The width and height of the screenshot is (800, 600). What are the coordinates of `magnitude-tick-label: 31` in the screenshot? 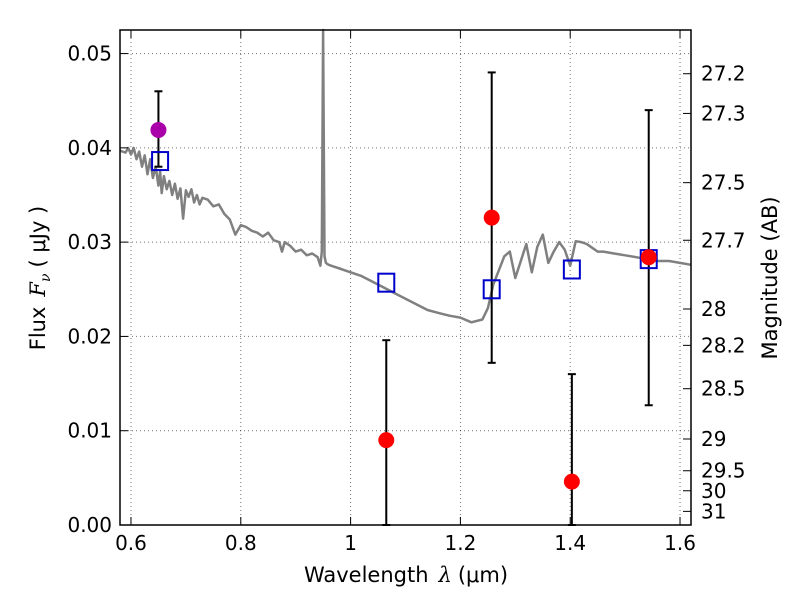 It's located at (713, 511).